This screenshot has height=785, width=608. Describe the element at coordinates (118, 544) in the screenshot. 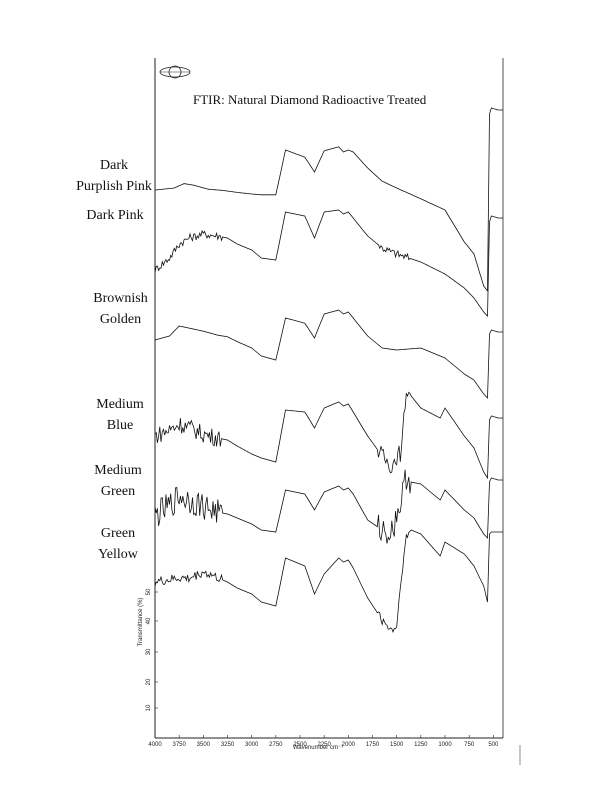

I see `series-label: Green Yellow` at that location.